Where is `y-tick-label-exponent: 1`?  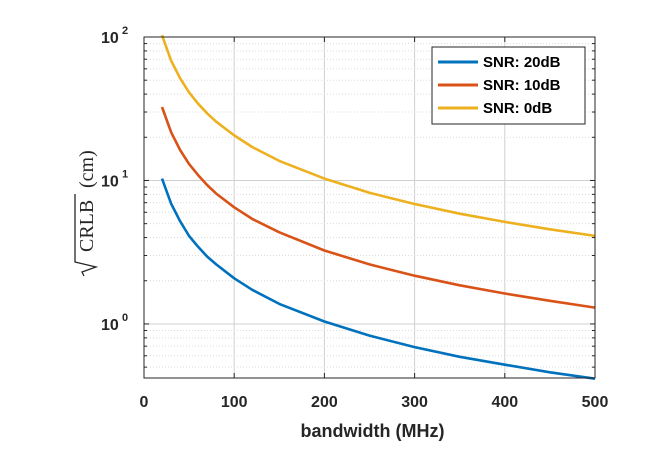
y-tick-label-exponent: 1 is located at coordinates (125, 174).